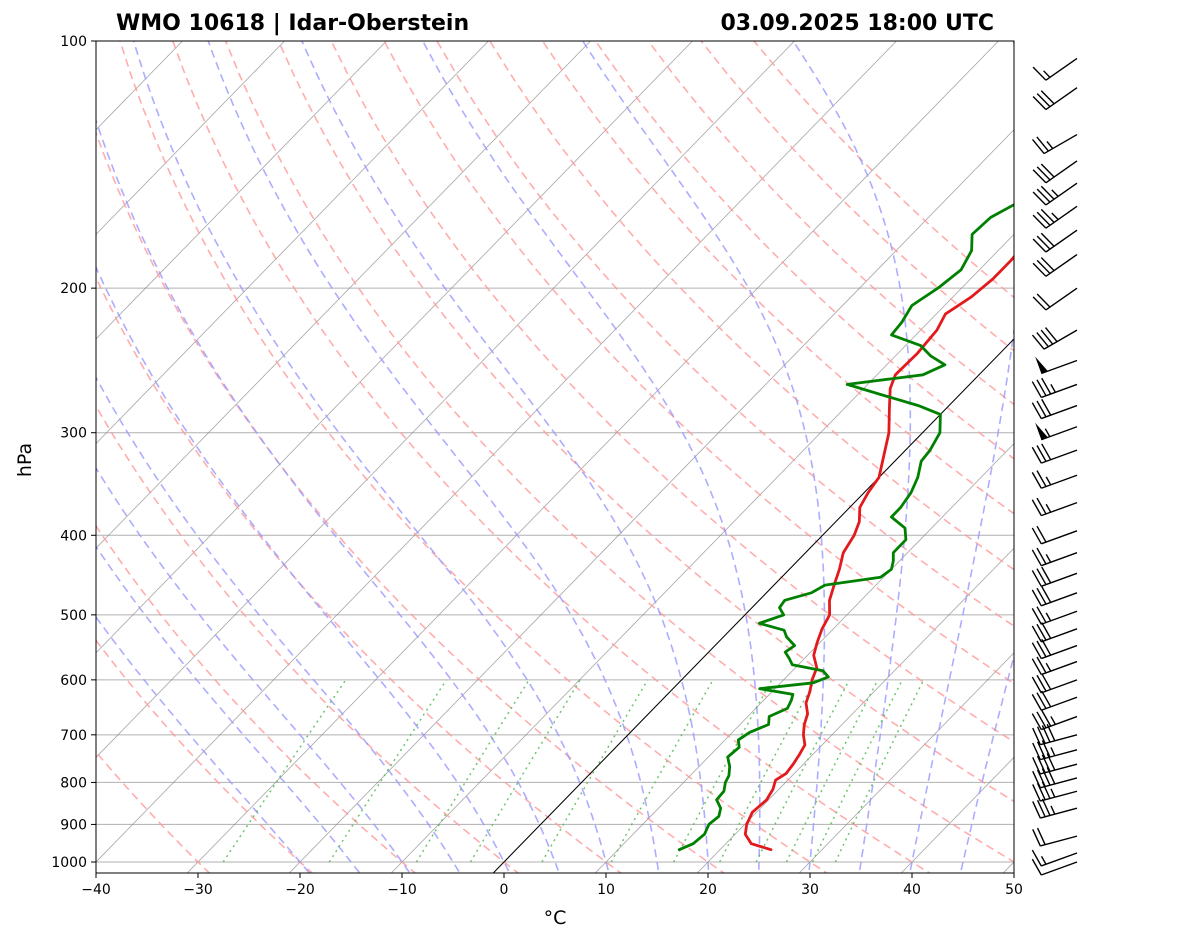 This screenshot has width=1181, height=941. Describe the element at coordinates (73, 736) in the screenshot. I see `y-tick-label: 700` at that location.